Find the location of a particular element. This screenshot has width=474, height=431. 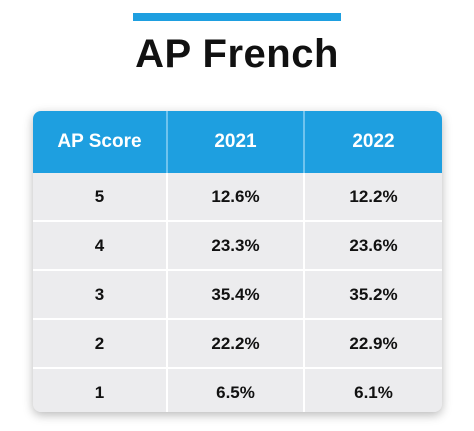

table-row: 1 6.5% 6.1% is located at coordinates (237, 389).